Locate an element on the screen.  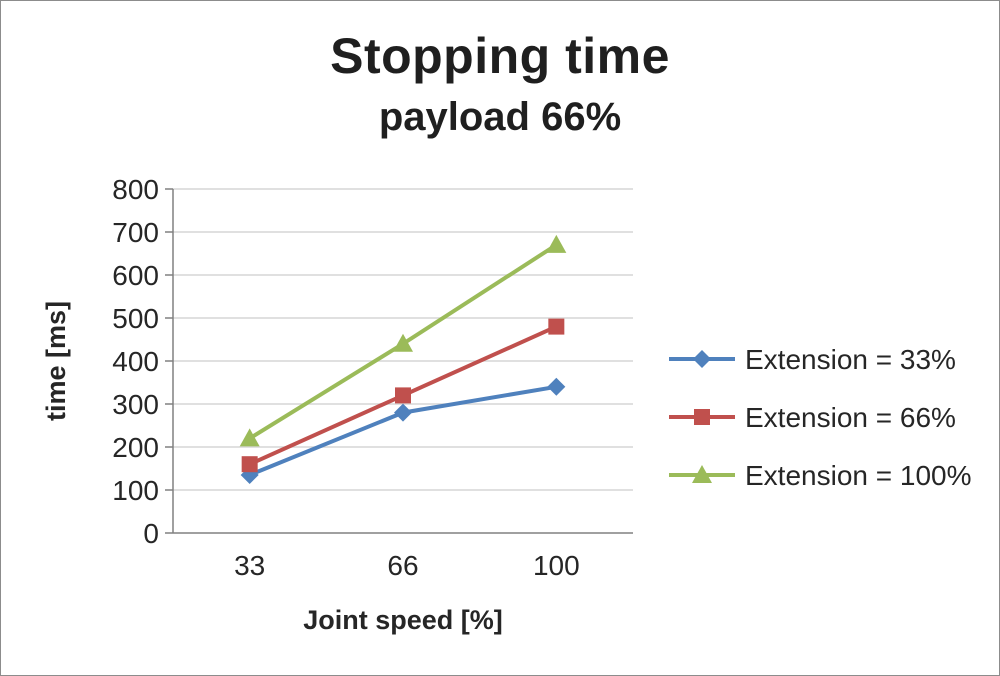
y-axis-title: time [ms] is located at coordinates (56, 361).